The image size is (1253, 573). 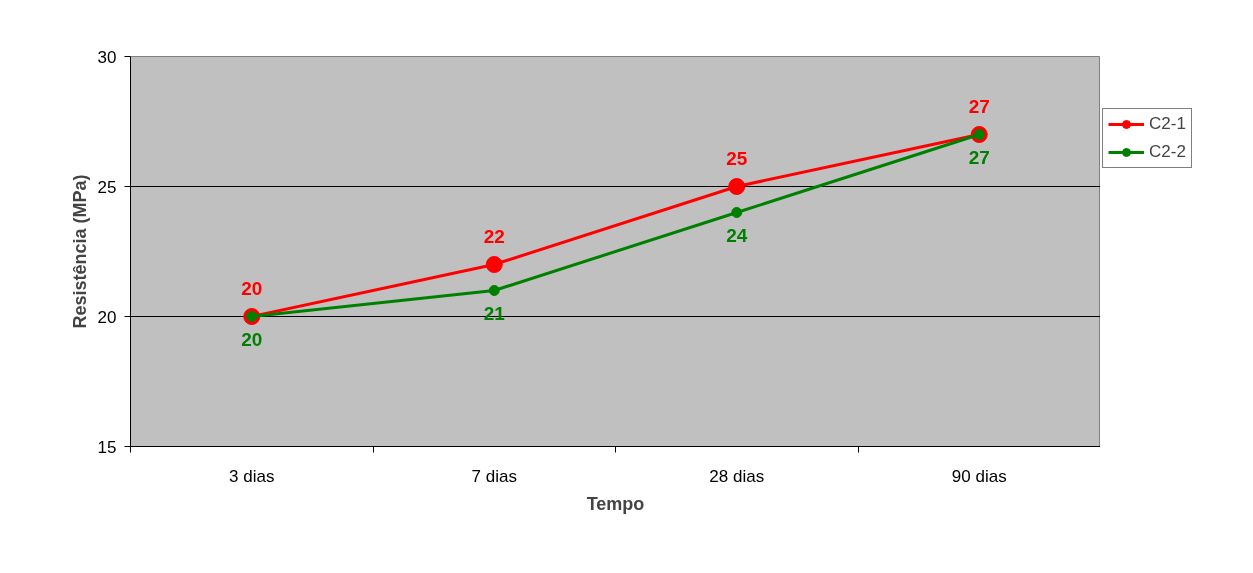 What do you see at coordinates (107, 447) in the screenshot?
I see `y-tick-label: 15` at bounding box center [107, 447].